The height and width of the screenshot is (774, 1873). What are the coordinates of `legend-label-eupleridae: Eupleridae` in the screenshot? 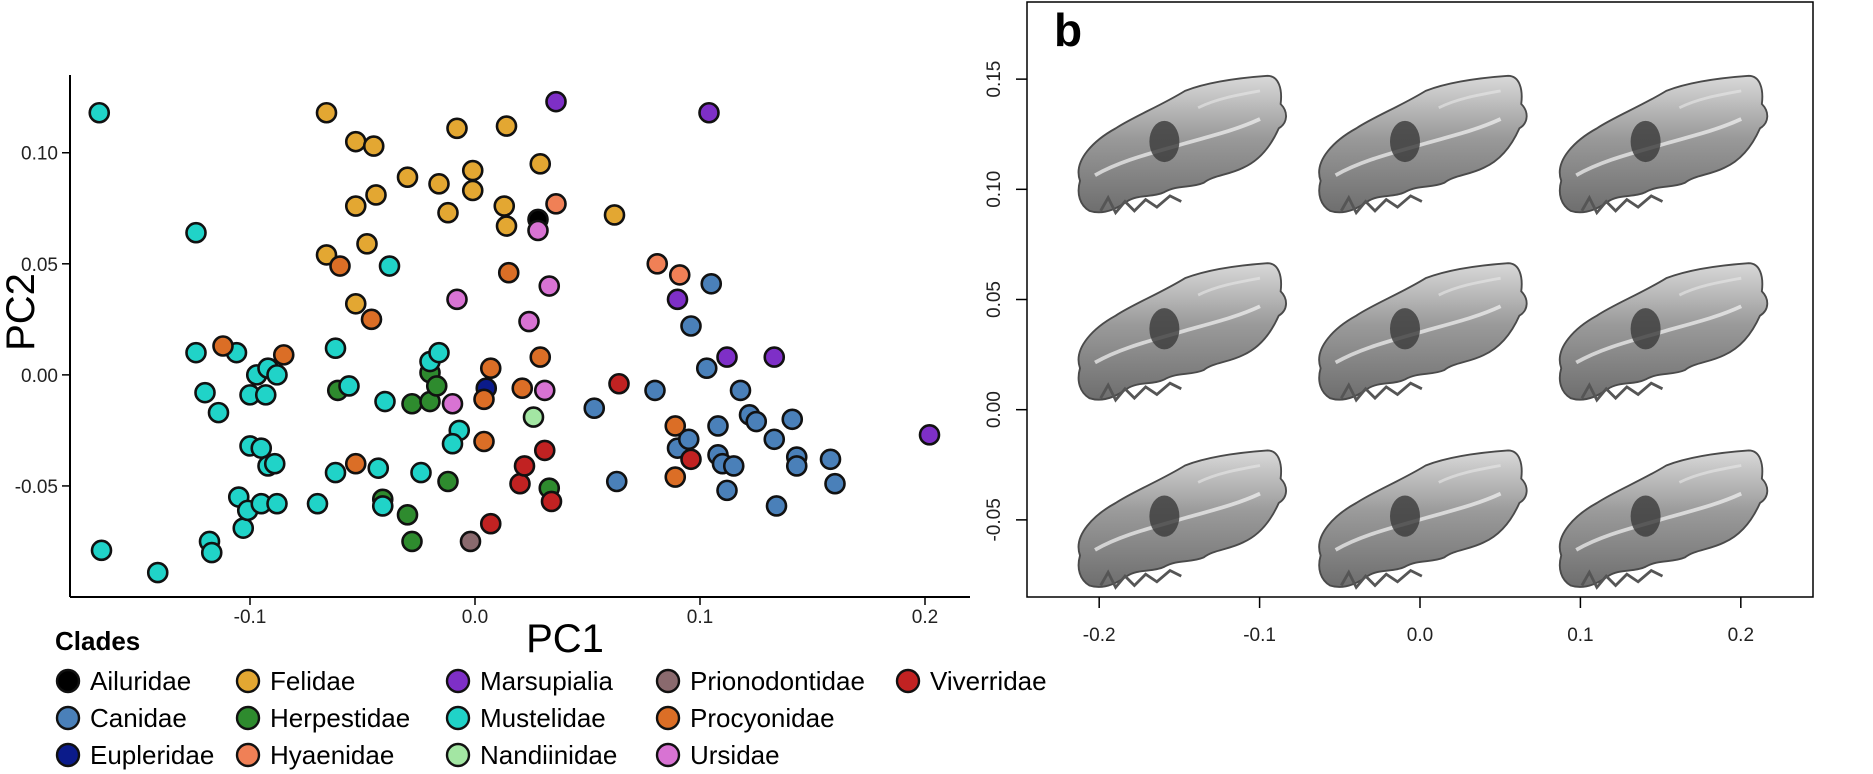 It's located at (152, 755).